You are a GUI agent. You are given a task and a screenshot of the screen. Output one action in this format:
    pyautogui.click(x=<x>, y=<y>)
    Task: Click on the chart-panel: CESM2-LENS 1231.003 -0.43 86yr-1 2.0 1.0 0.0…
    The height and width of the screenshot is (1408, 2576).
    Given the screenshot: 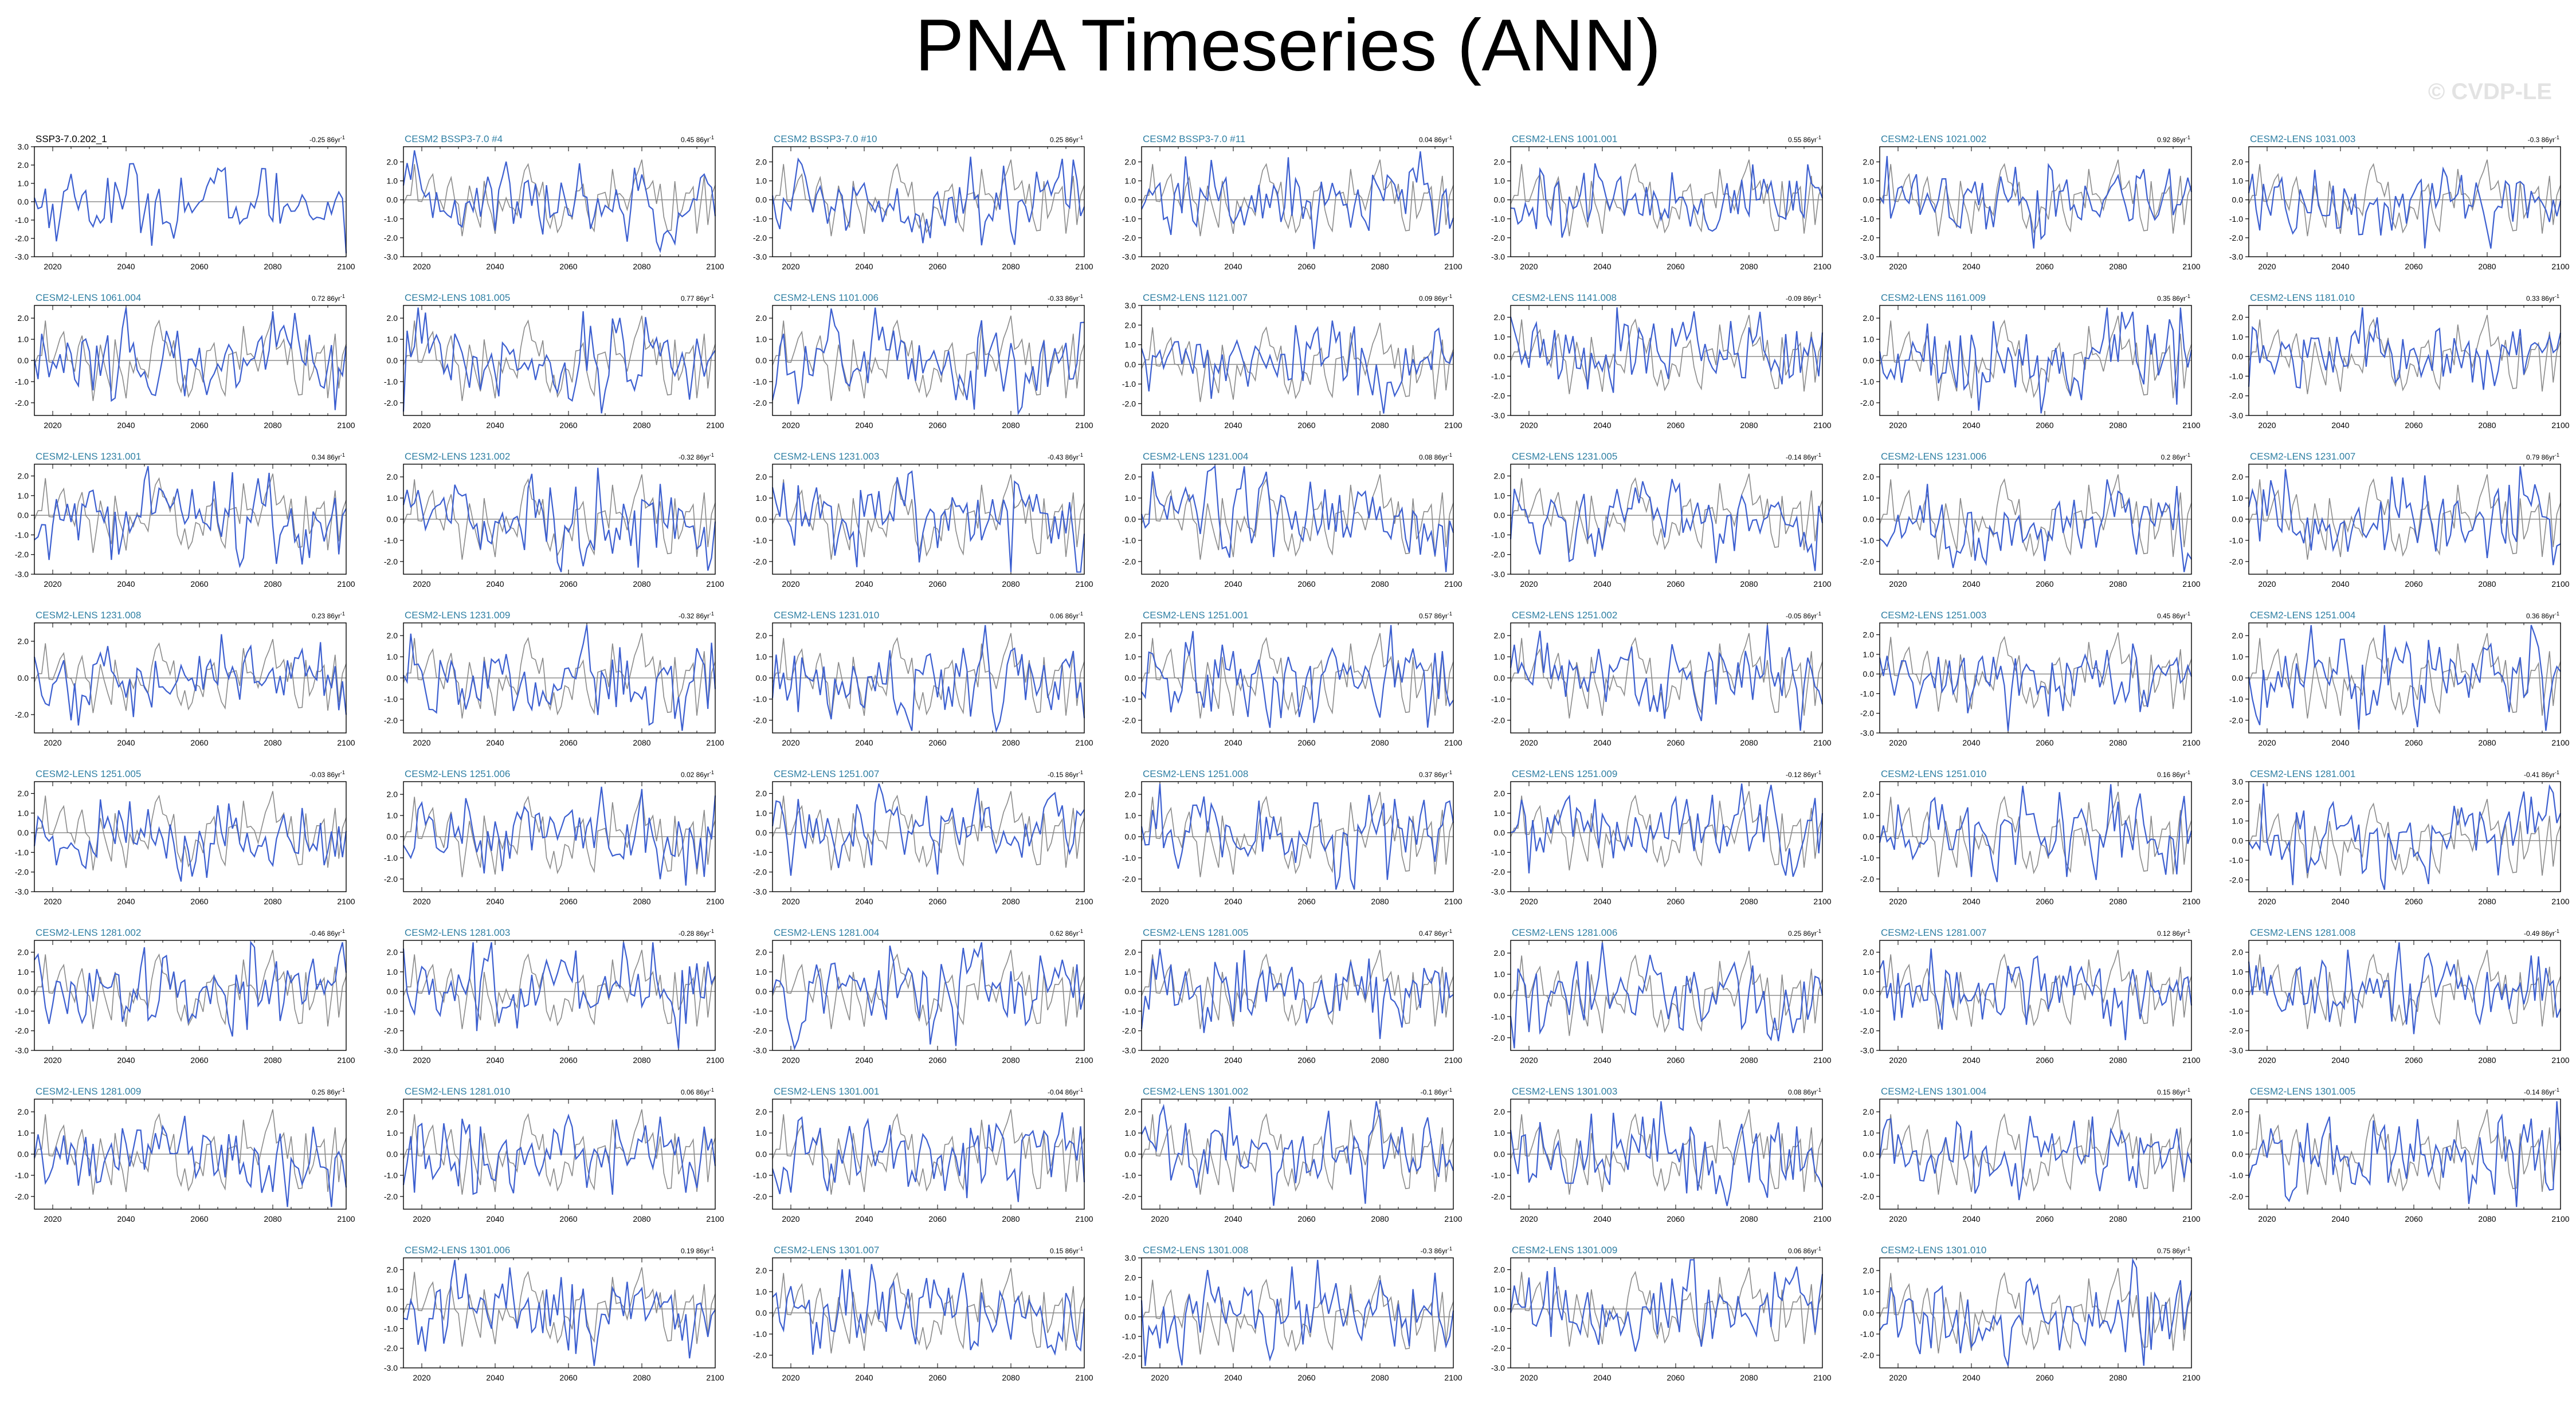 What is the action you would take?
    pyautogui.click(x=937, y=515)
    